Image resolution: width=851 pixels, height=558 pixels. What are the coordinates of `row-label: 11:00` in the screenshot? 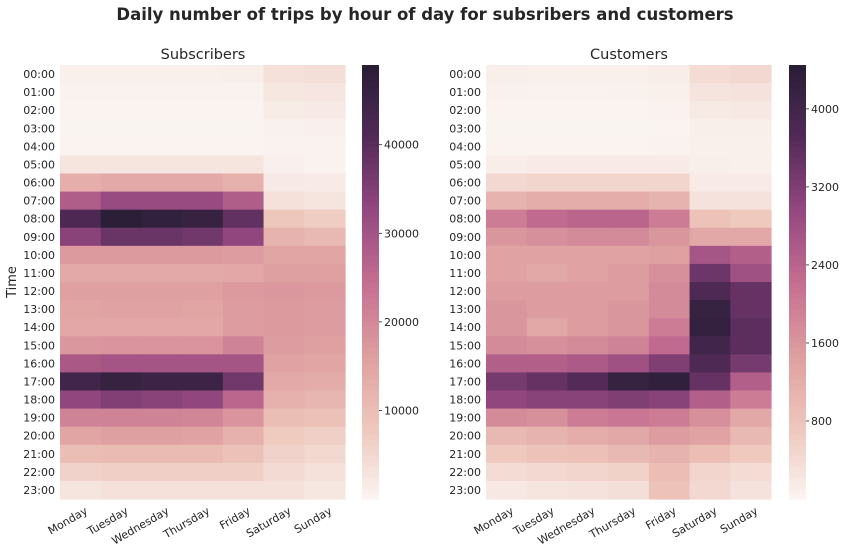 It's located at (465, 273).